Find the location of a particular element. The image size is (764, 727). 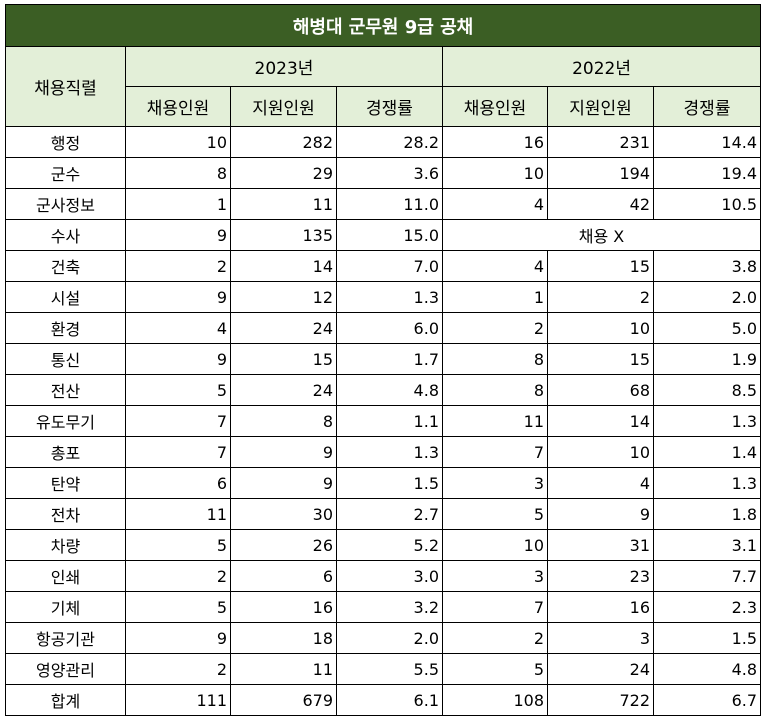

ratio-2023-cell: 6.1 is located at coordinates (389, 700).